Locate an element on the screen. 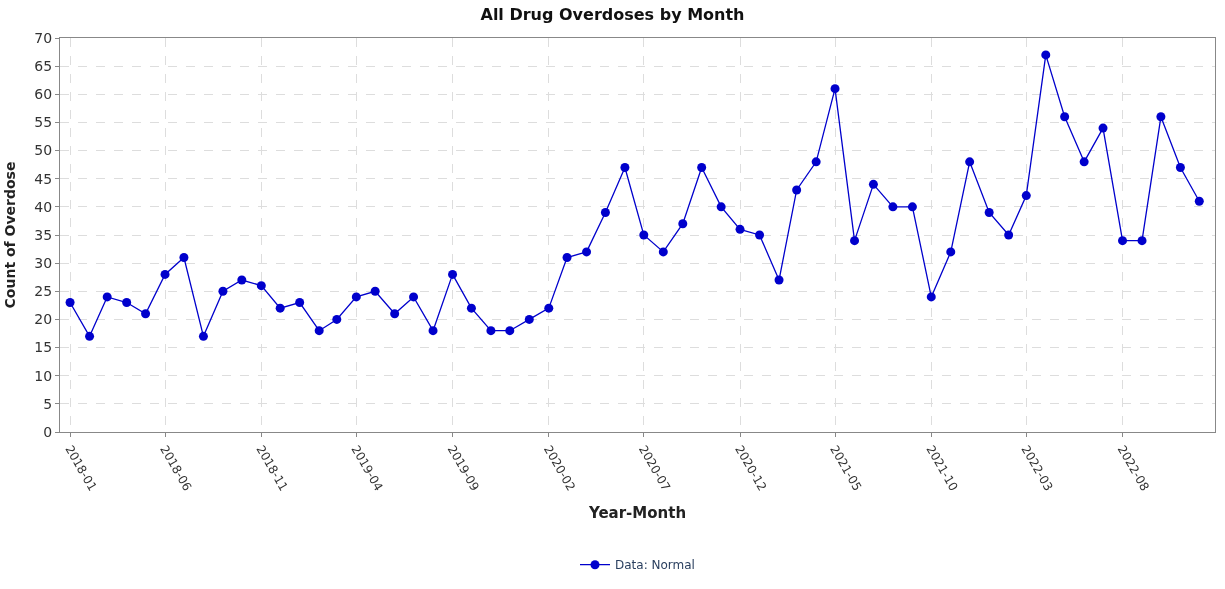 The image size is (1225, 589). y-tick-label: 5 is located at coordinates (48, 403).